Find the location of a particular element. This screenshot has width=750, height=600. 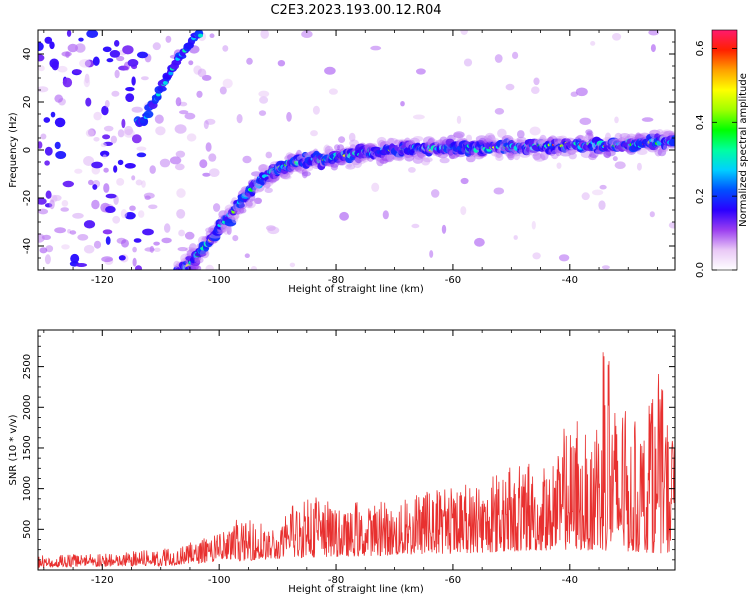

spectrogram-ytick-label: -40 is located at coordinates (27, 246).